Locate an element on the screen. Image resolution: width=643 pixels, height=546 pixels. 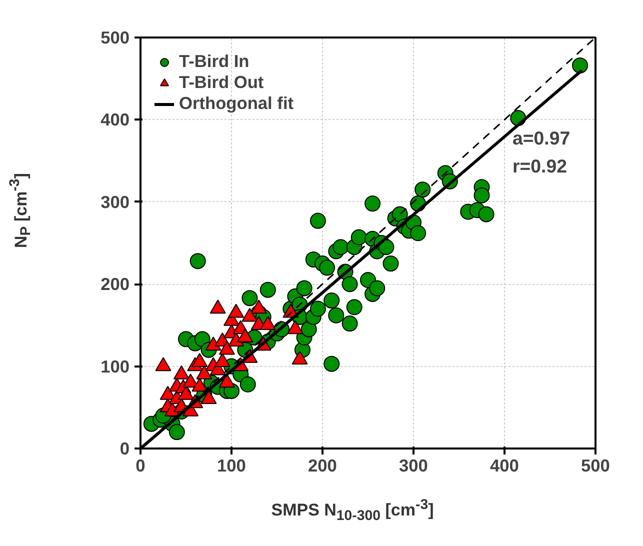
x-tick-label: 0 is located at coordinates (141, 466).